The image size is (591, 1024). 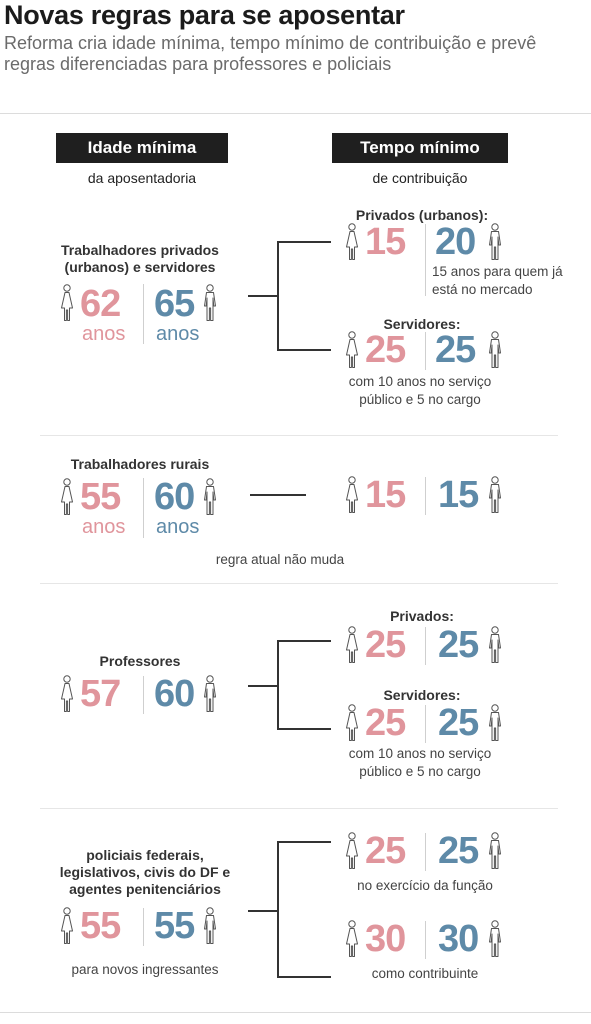 What do you see at coordinates (458, 495) in the screenshot?
I see `contrib-man-rurais: 15` at bounding box center [458, 495].